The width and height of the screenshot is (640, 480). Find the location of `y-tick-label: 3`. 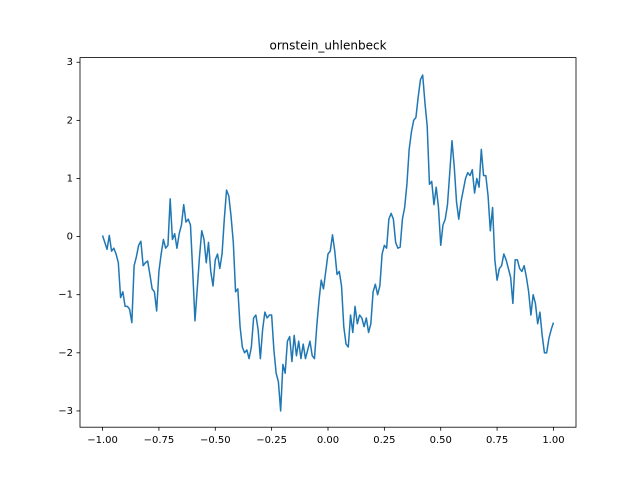

y-tick-label: 3 is located at coordinates (70, 62).